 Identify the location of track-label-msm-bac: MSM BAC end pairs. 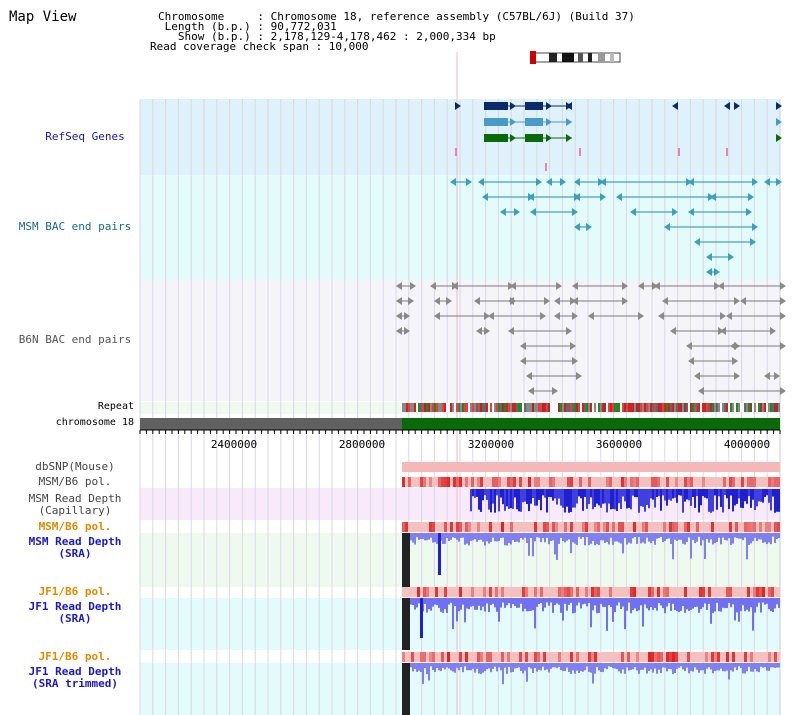
(75, 226).